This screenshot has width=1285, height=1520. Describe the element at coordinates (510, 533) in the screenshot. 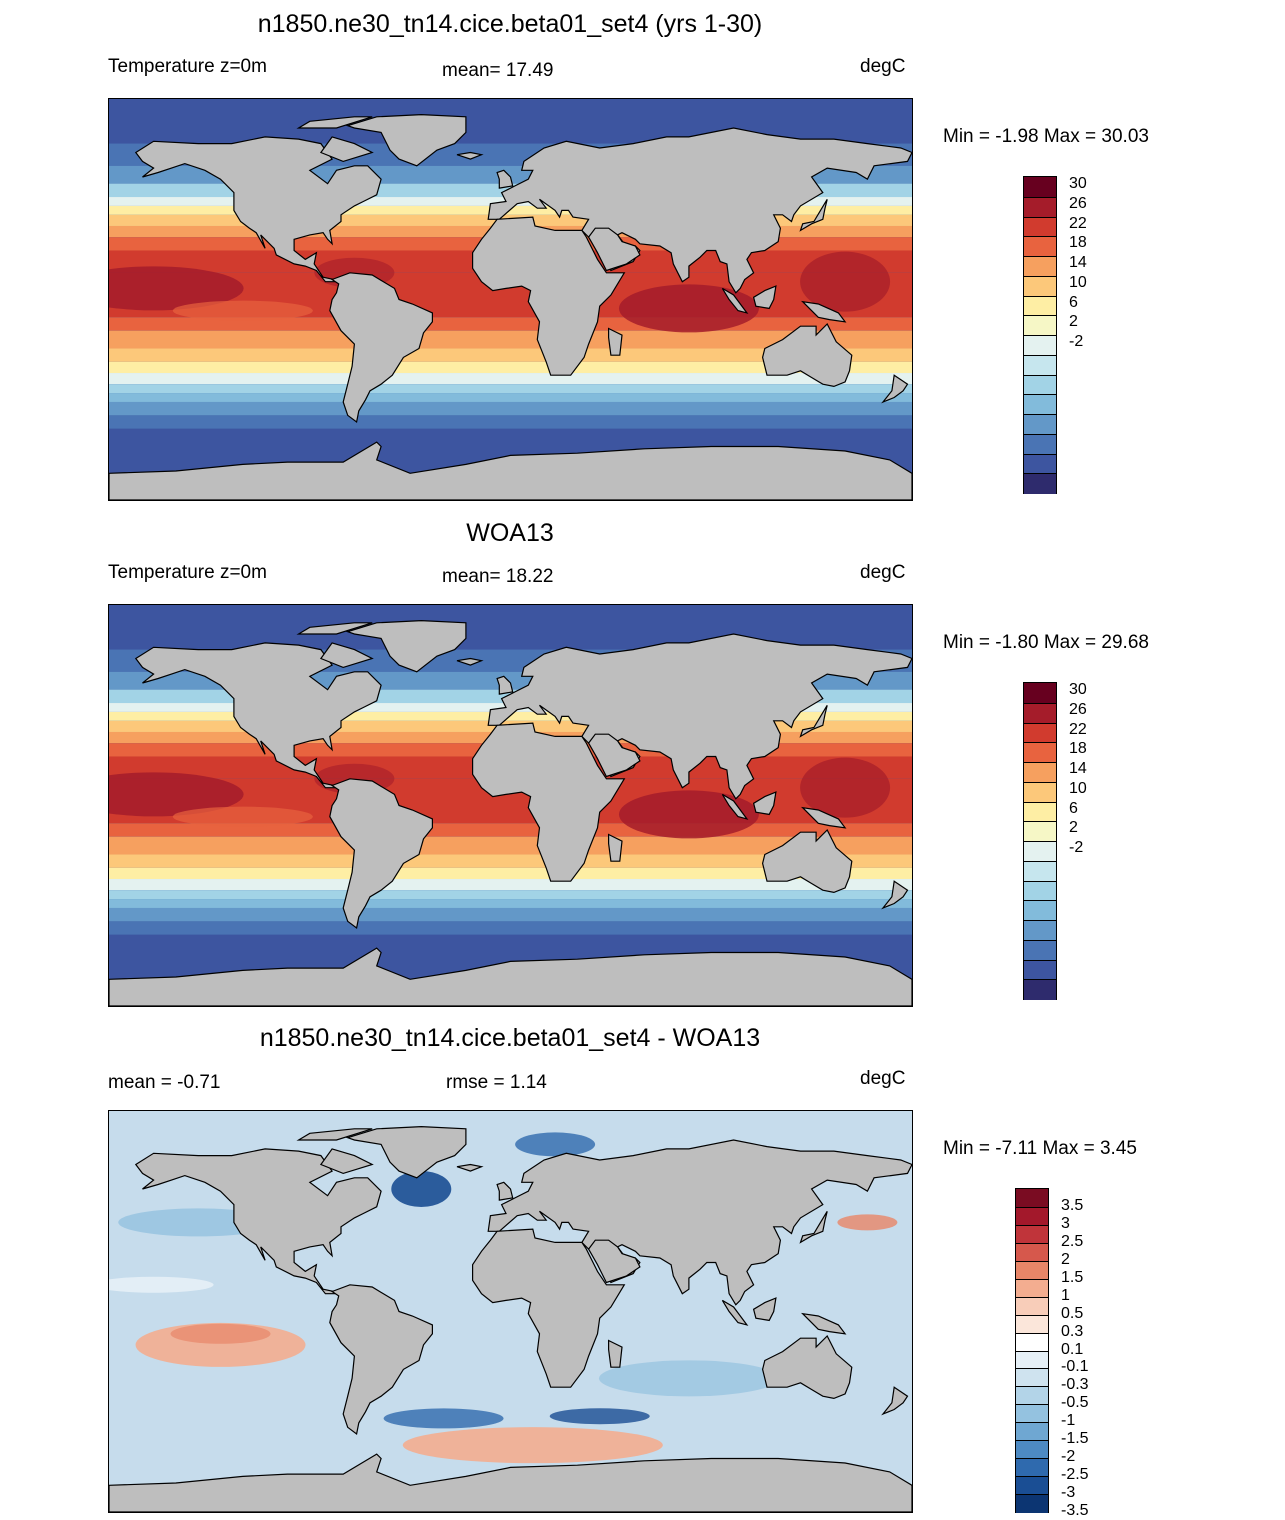

I see `panel-title: WOA13` at that location.